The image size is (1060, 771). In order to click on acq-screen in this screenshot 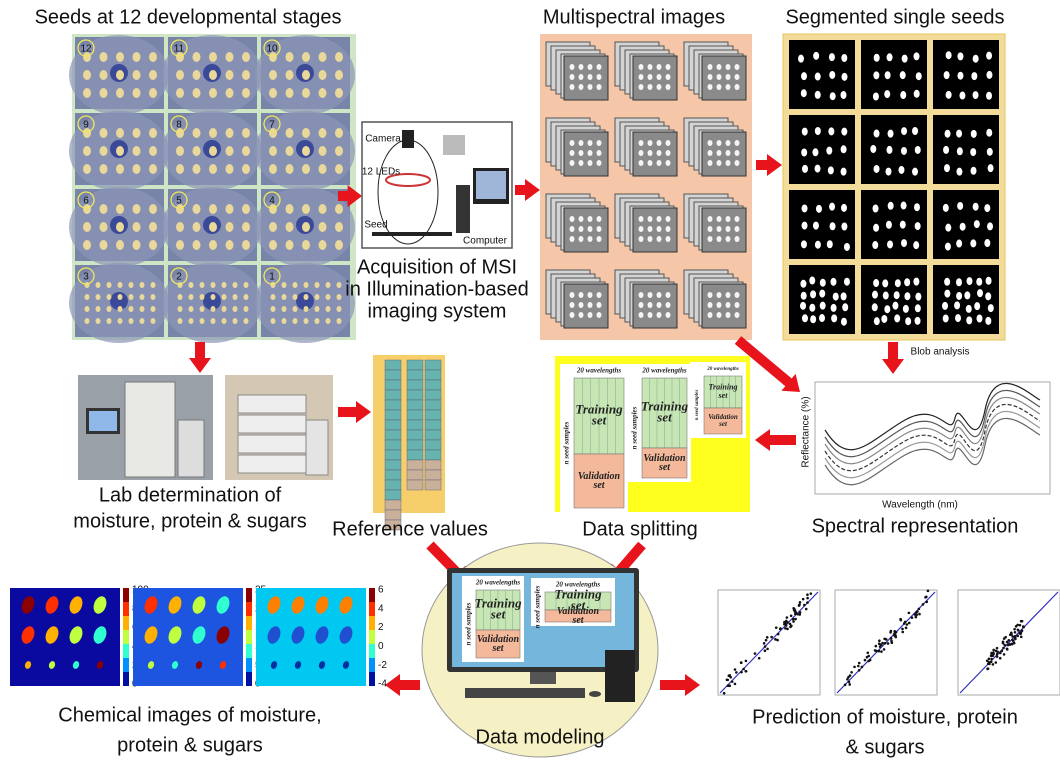, I will do `click(491, 185)`.